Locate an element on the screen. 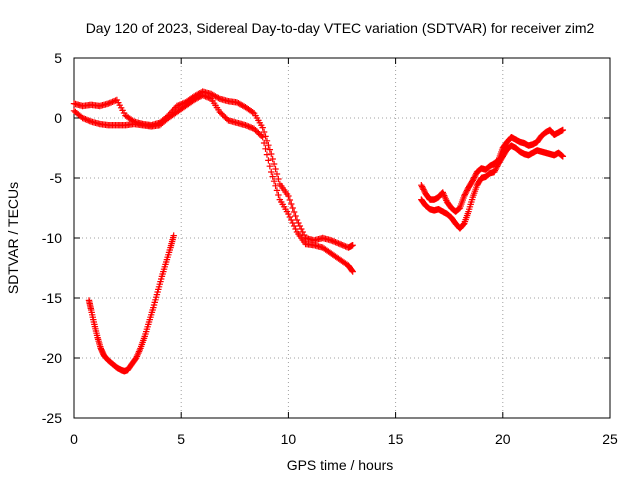  y-tick-label: -25 is located at coordinates (52, 418).